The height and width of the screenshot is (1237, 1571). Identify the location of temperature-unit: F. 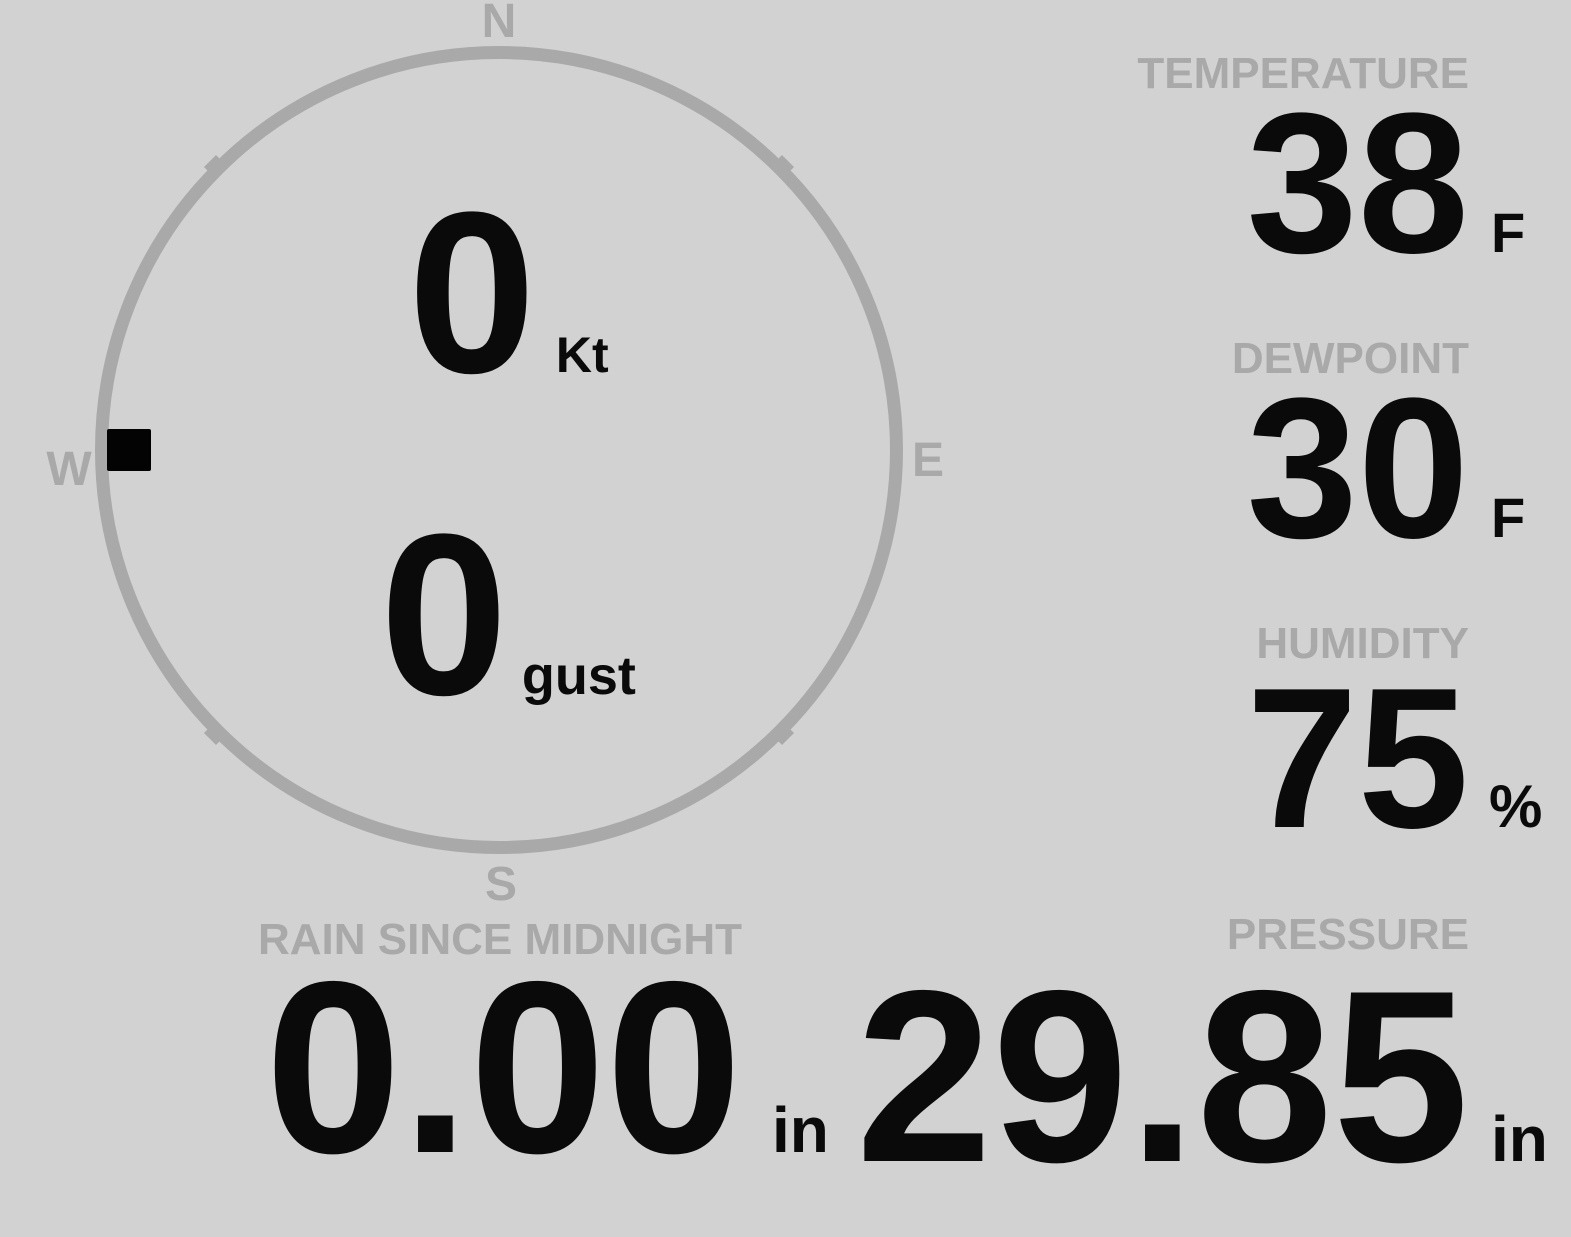
(1508, 232).